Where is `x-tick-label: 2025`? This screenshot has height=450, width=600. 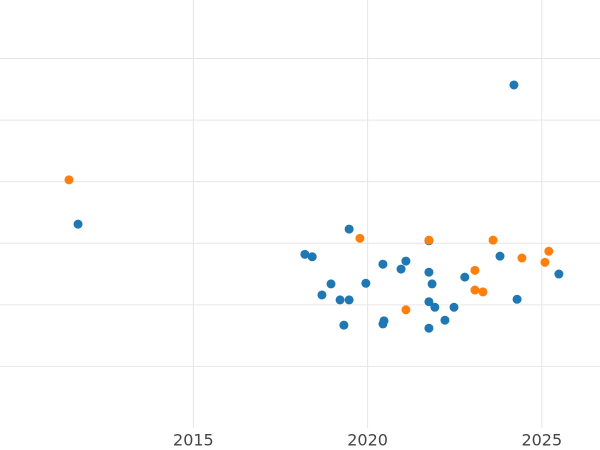 x-tick-label: 2025 is located at coordinates (541, 440).